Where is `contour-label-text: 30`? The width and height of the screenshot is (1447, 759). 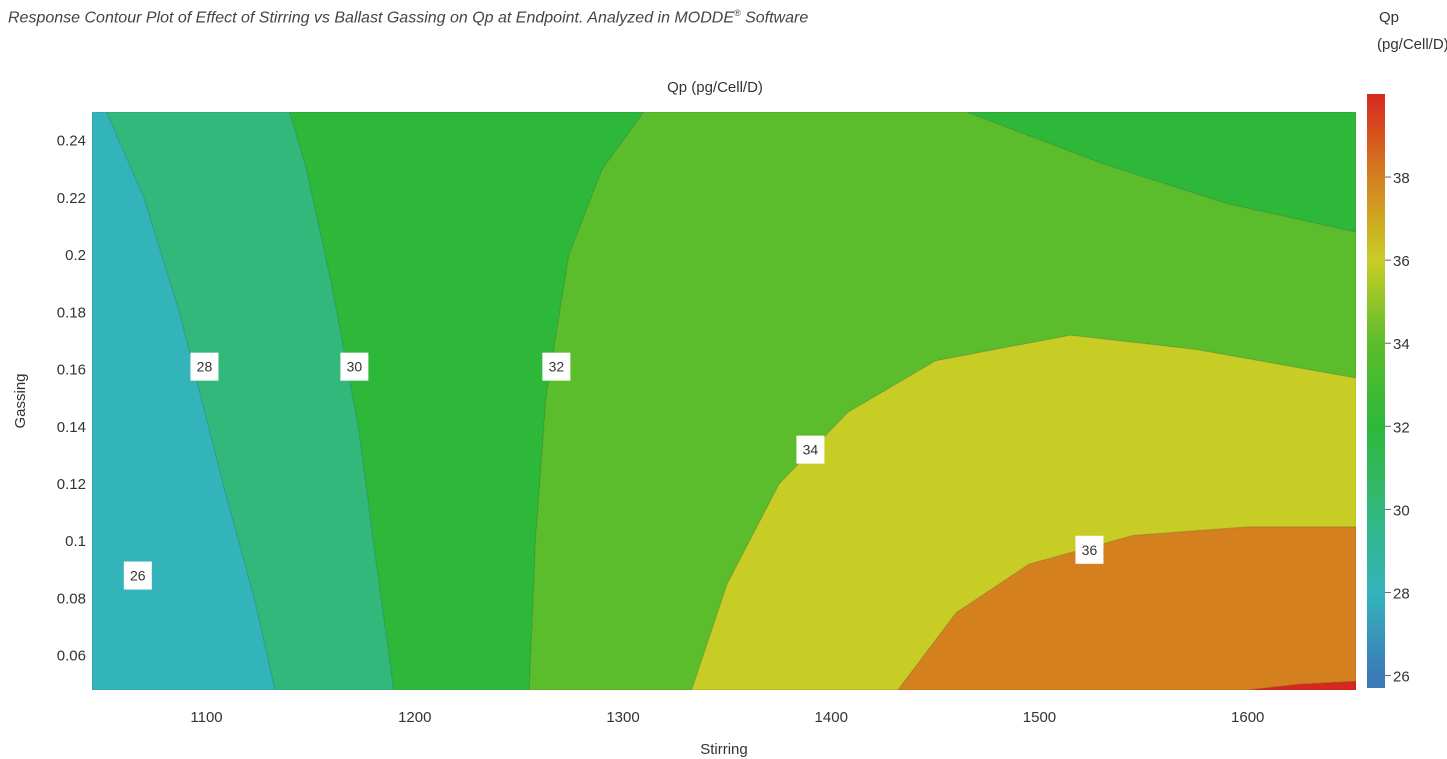
contour-label-text: 30 is located at coordinates (355, 367).